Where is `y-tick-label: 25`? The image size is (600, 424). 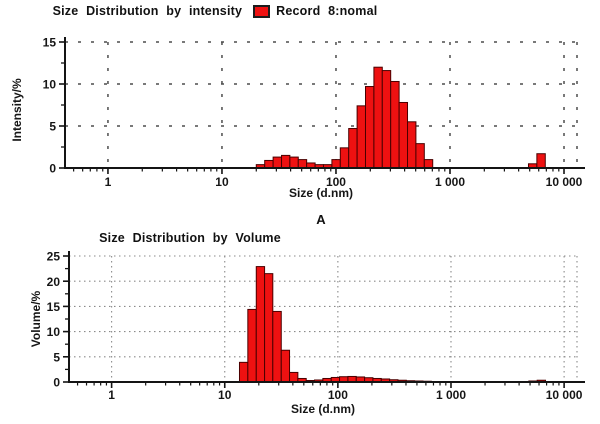 y-tick-label: 25 is located at coordinates (54, 257).